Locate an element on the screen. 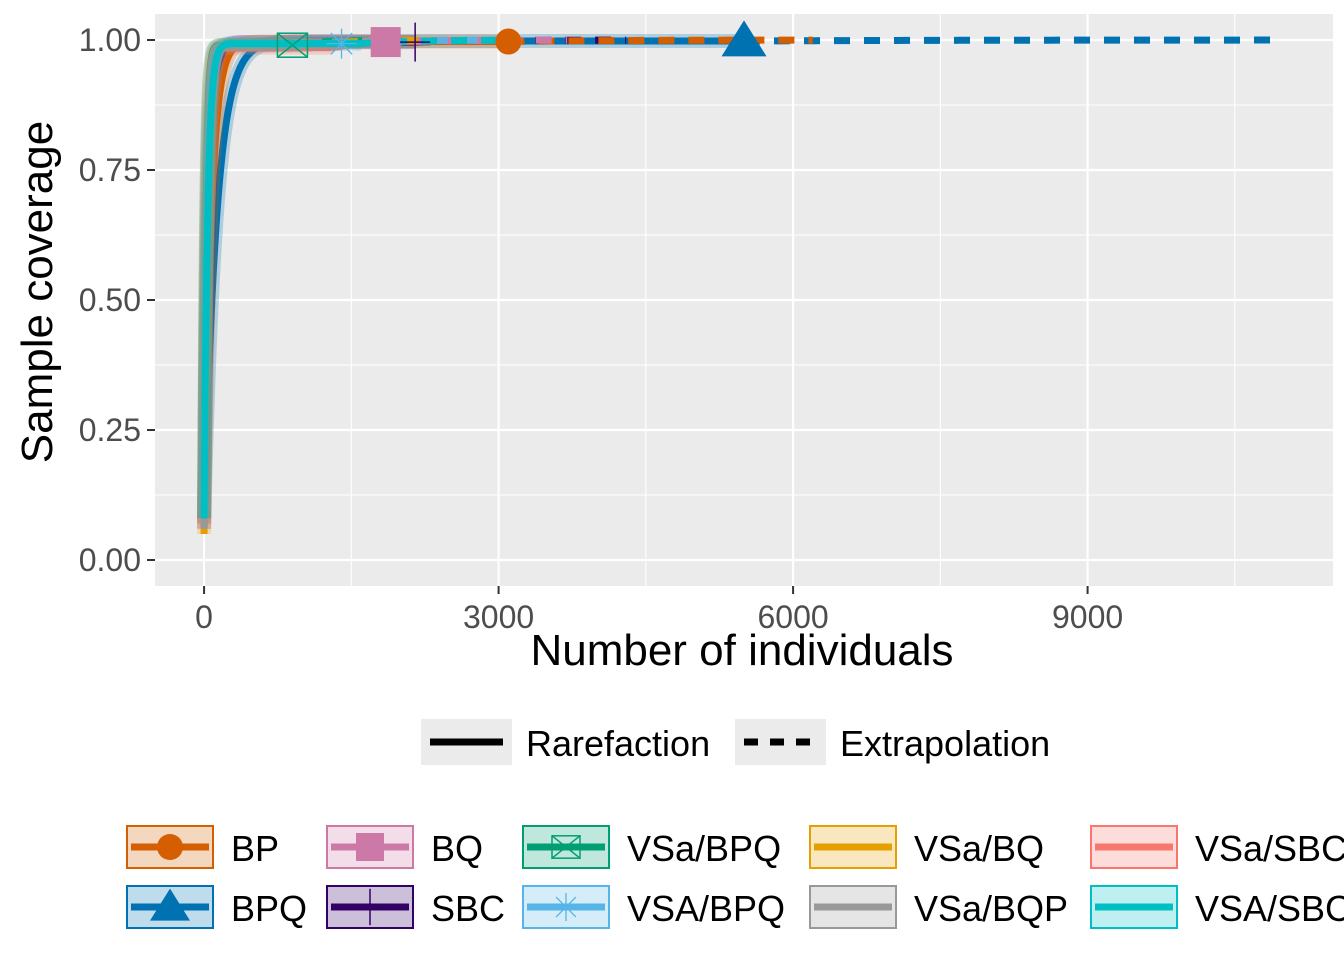  series-marker-sbc is located at coordinates (415, 42).